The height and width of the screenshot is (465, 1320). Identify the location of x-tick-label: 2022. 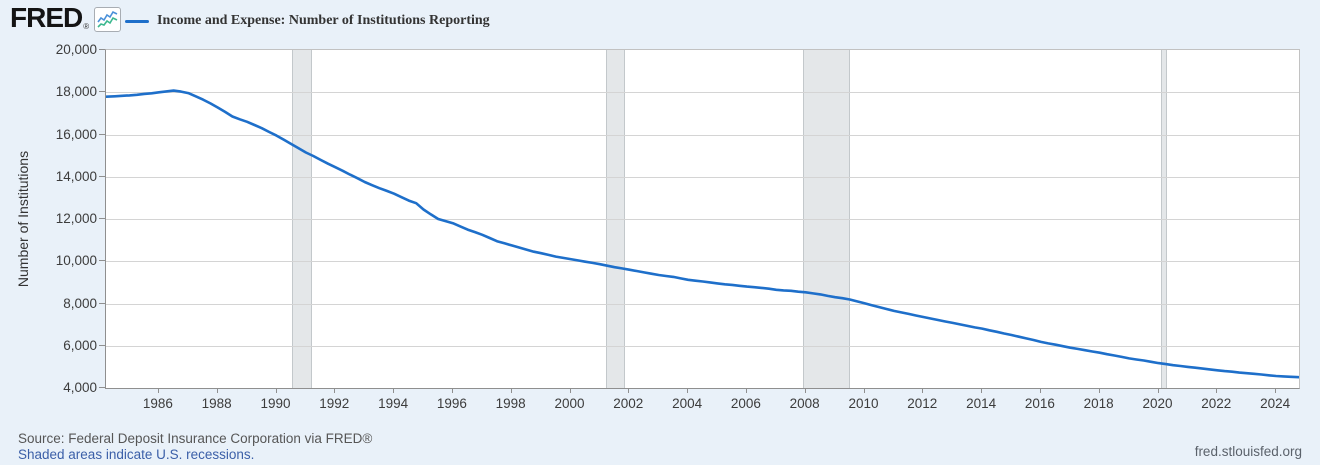
(1216, 403).